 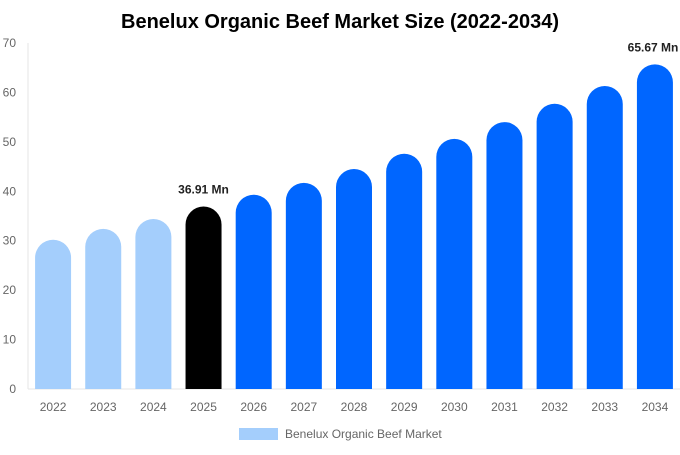 I want to click on x-tick-label: 2023, so click(x=103, y=407).